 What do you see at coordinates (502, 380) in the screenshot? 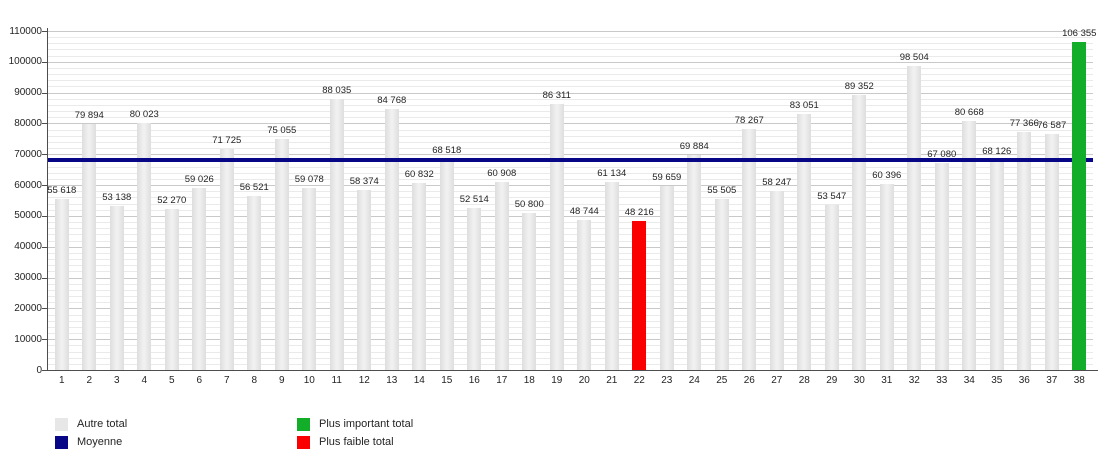
I see `x-axis-label: 17` at bounding box center [502, 380].